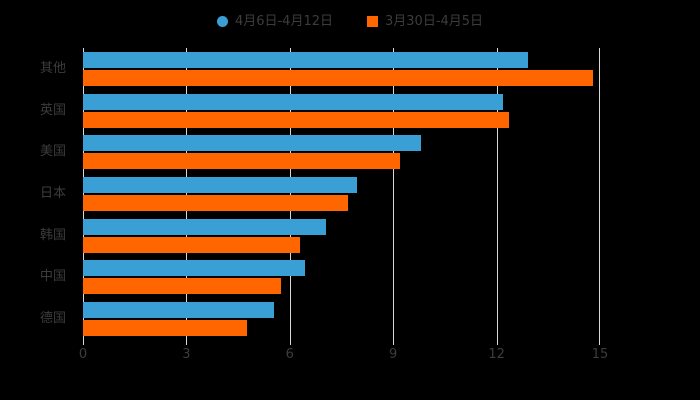  What do you see at coordinates (52, 235) in the screenshot?
I see `y-tick-label: 韩国` at bounding box center [52, 235].